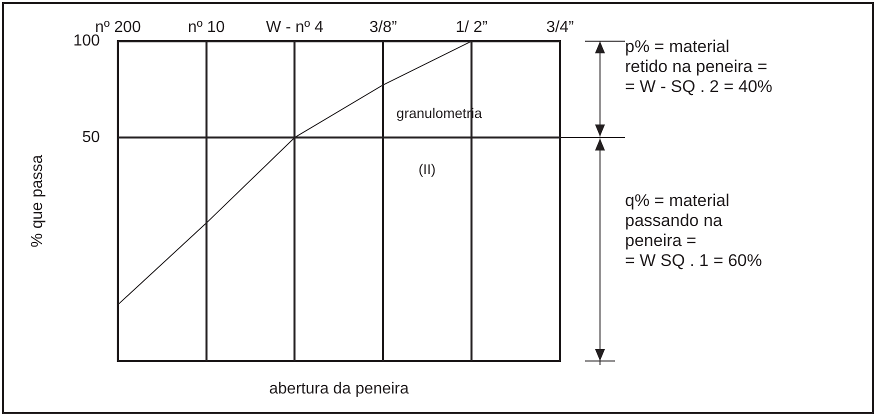 The width and height of the screenshot is (876, 414). I want to click on x-axis-title: abertura da peneira, so click(339, 389).